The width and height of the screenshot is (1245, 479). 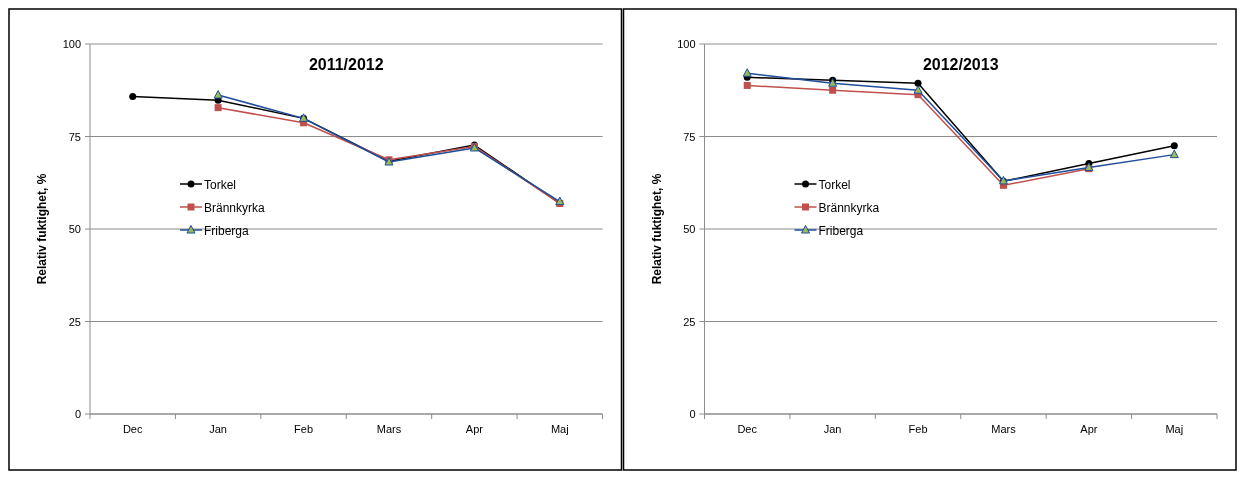 What do you see at coordinates (960, 64) in the screenshot?
I see `text: 2012/2013` at bounding box center [960, 64].